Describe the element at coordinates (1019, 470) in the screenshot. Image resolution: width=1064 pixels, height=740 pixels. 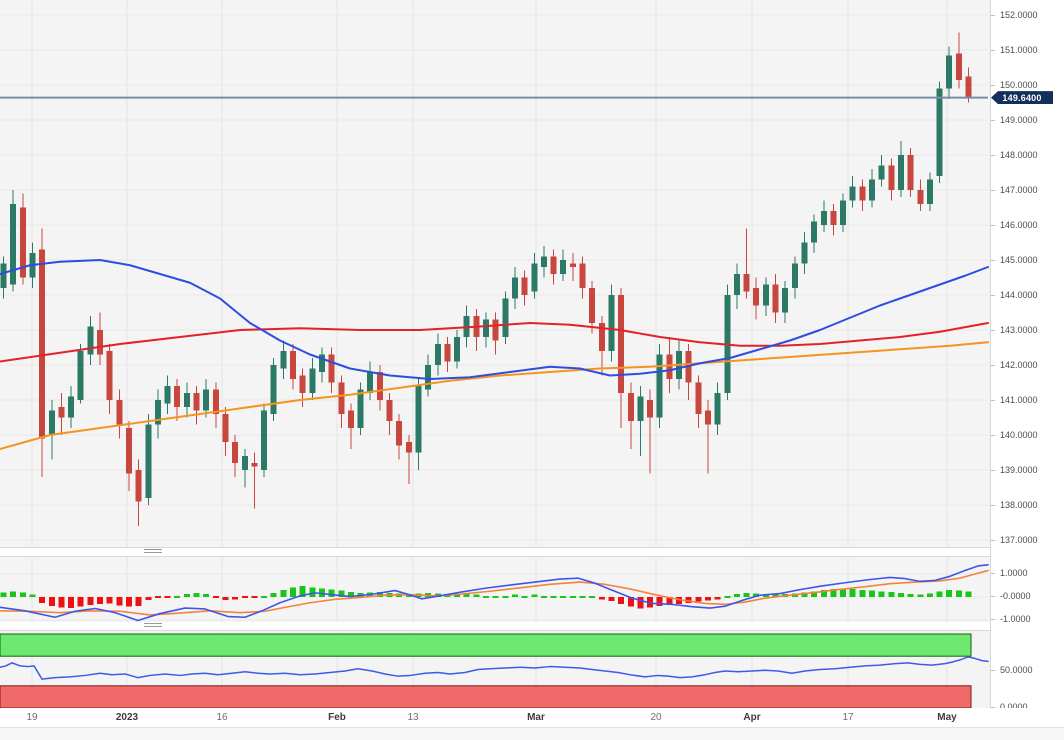
I see `price-axis-label: 139.0000` at that location.